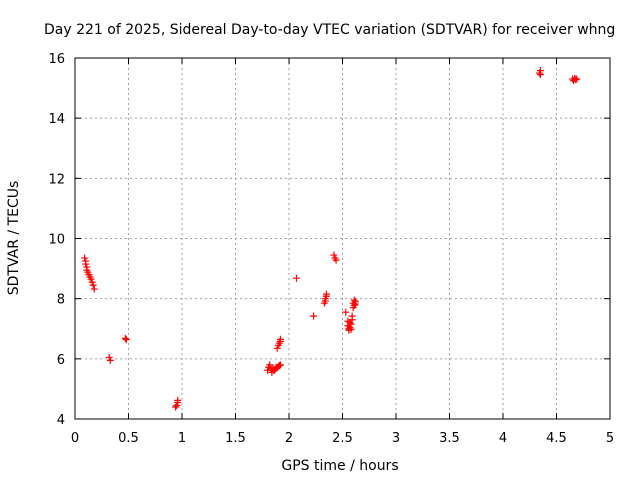 Image resolution: width=640 pixels, height=480 pixels. Describe the element at coordinates (342, 438) in the screenshot. I see `x-tick-label: 2.5` at that location.